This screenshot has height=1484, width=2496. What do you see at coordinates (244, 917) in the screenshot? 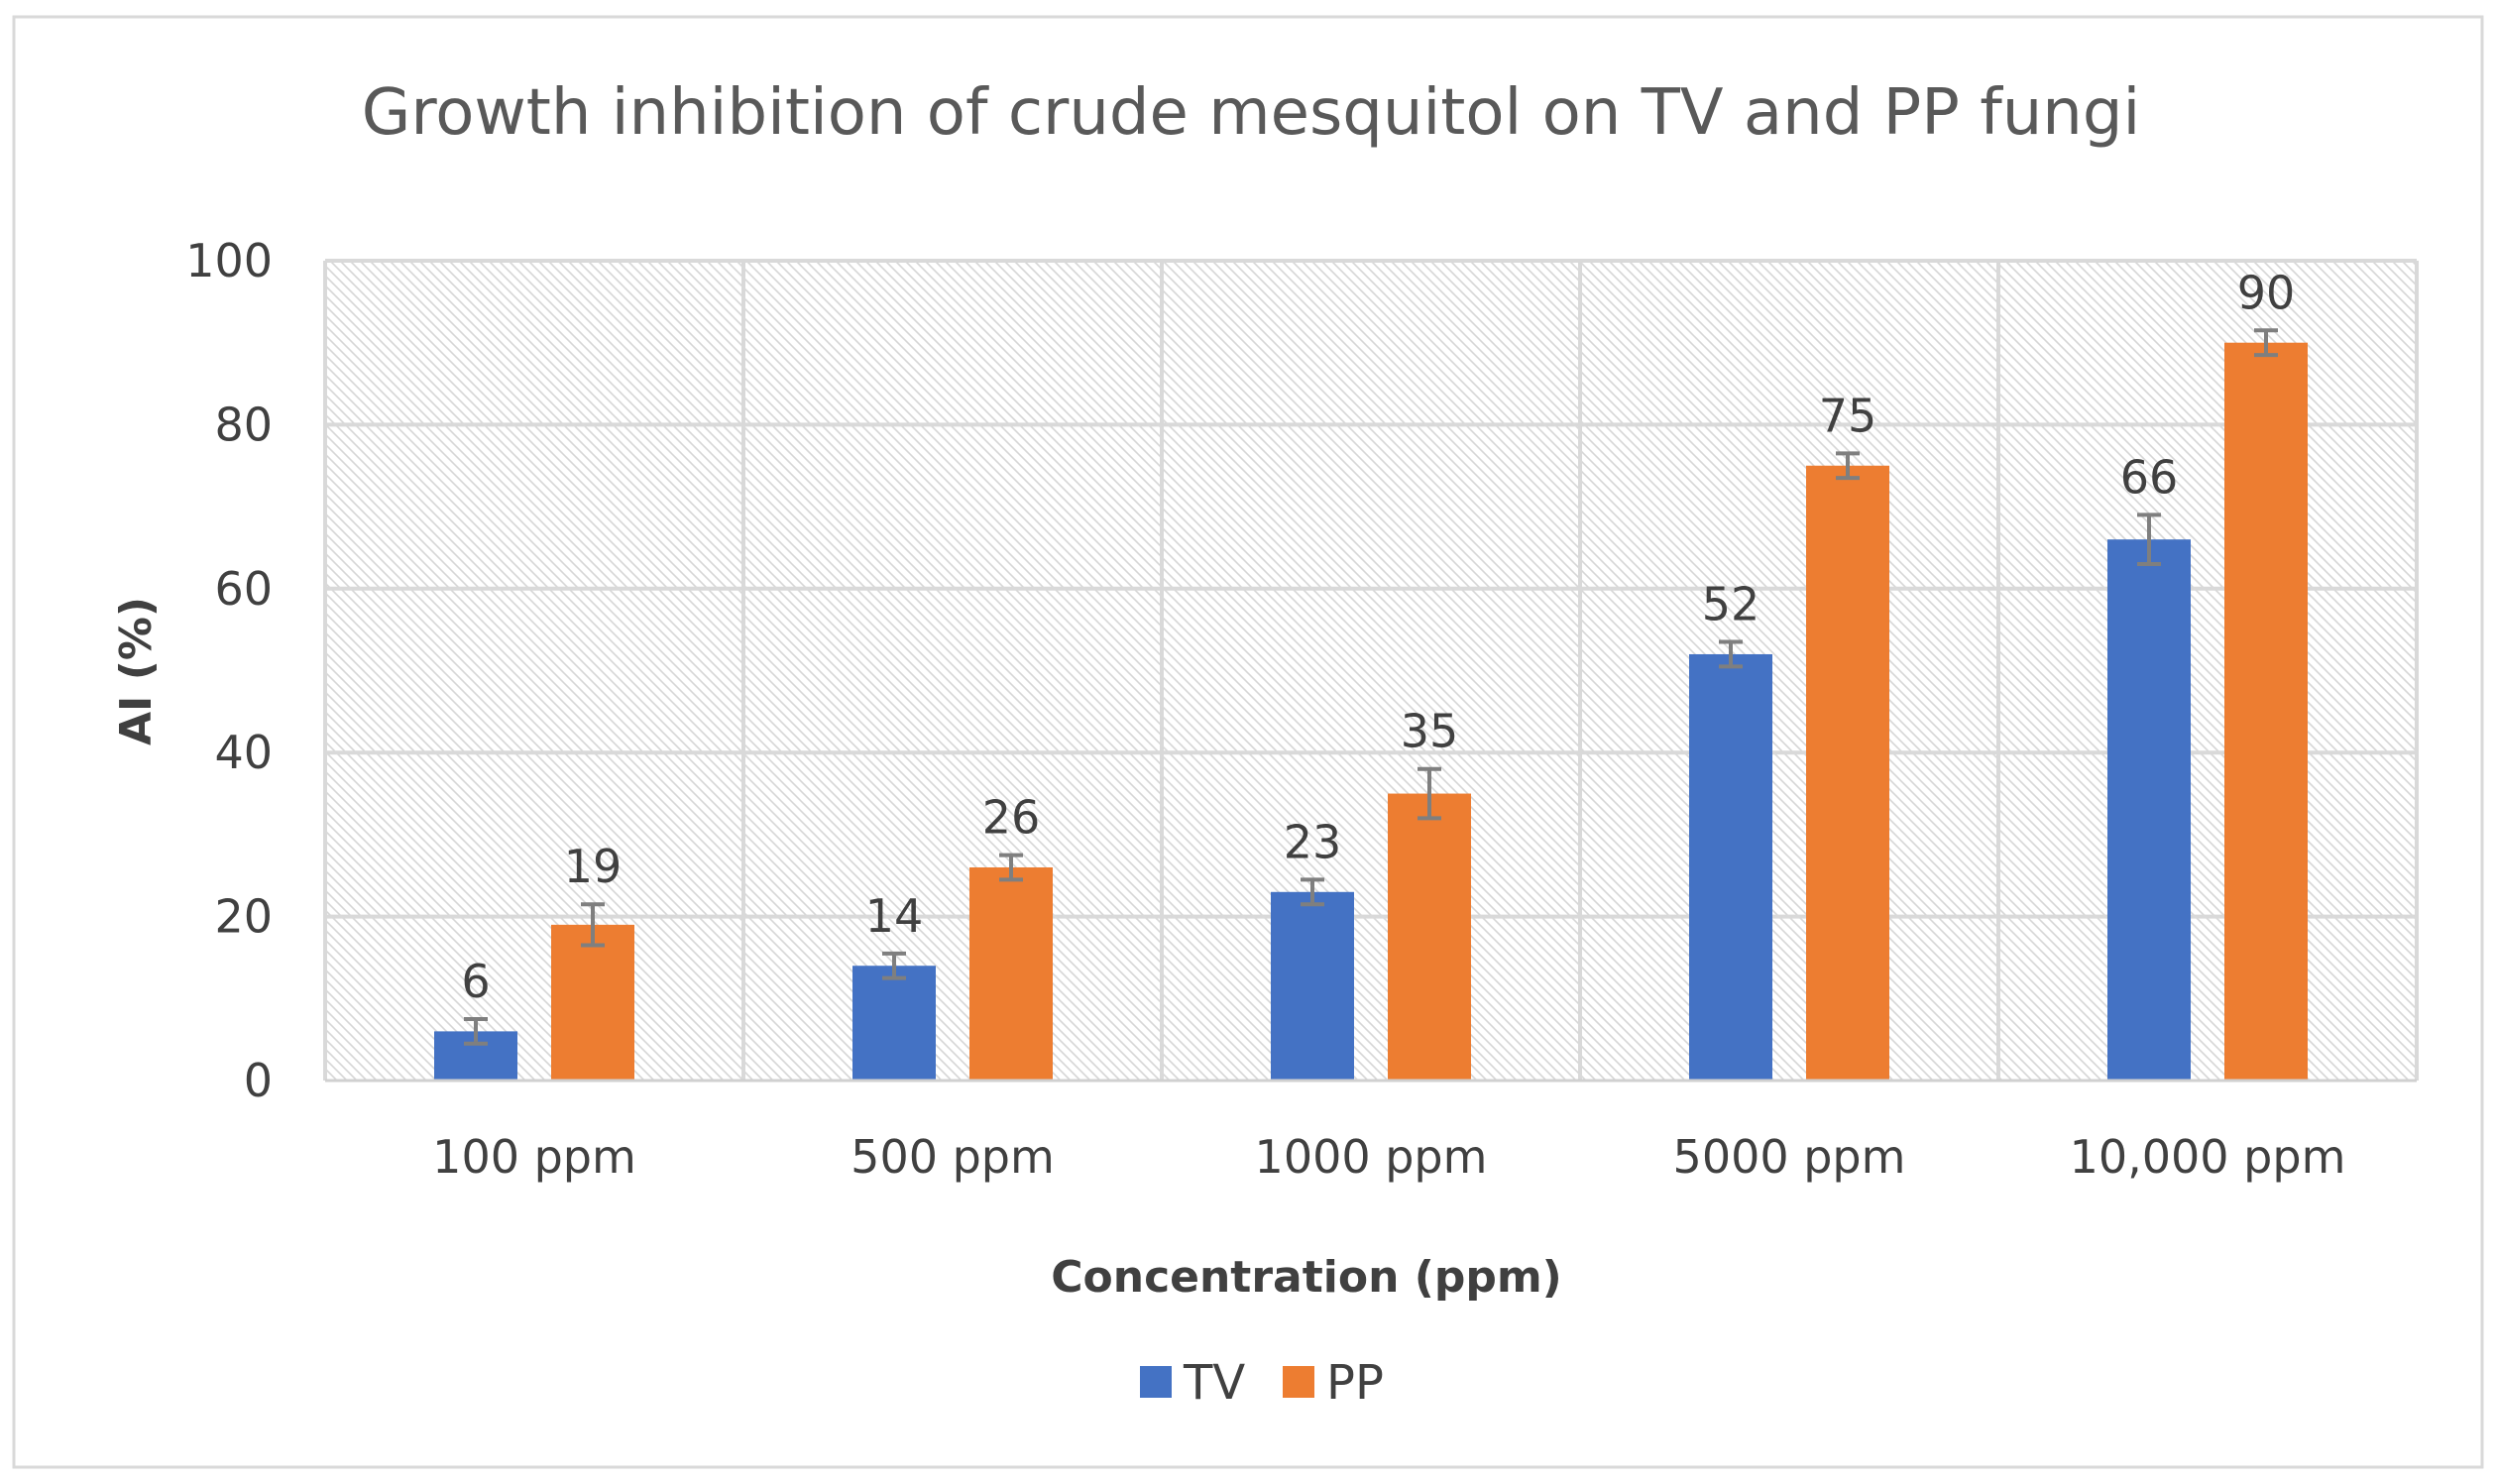
I see `y-tick-label: 20` at bounding box center [244, 917].